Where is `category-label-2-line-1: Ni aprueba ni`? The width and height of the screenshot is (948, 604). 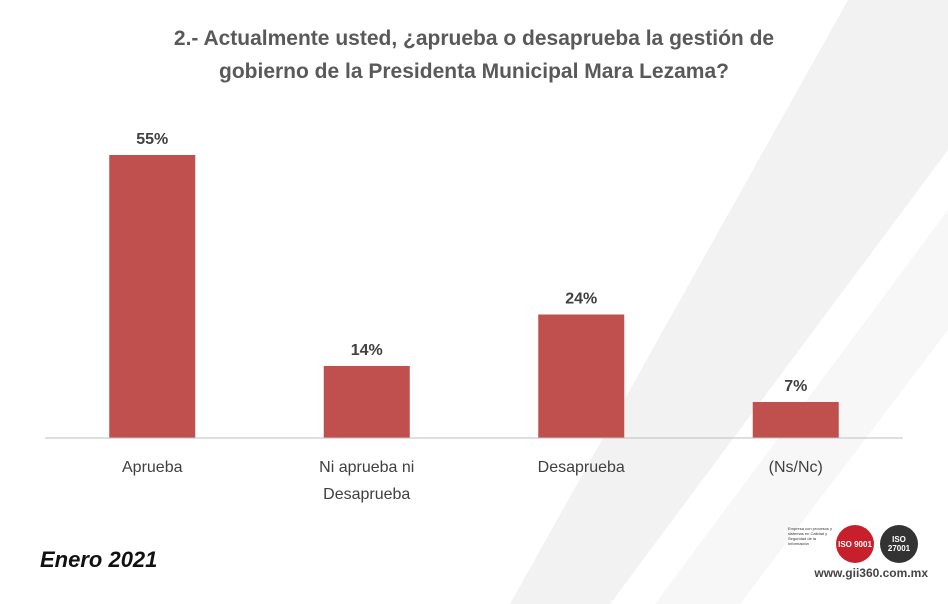
category-label-2-line-1: Ni aprueba ni is located at coordinates (366, 467).